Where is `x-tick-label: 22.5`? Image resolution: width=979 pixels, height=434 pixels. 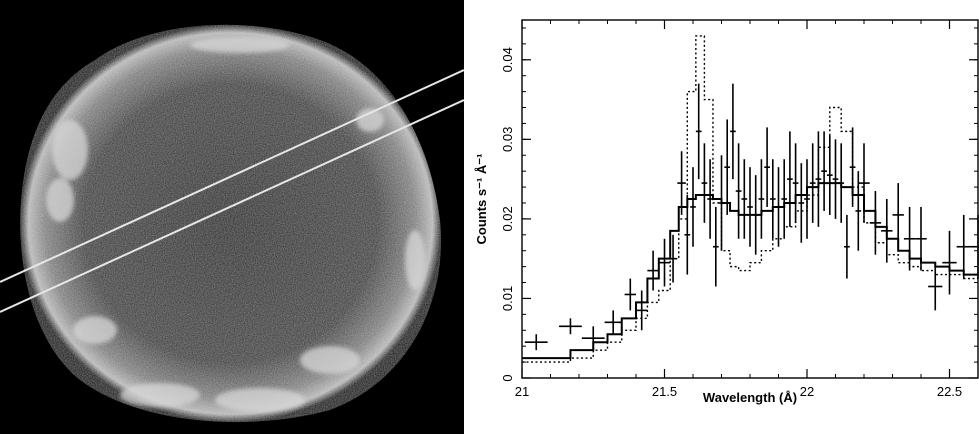
x-tick-label: 22.5 is located at coordinates (949, 391).